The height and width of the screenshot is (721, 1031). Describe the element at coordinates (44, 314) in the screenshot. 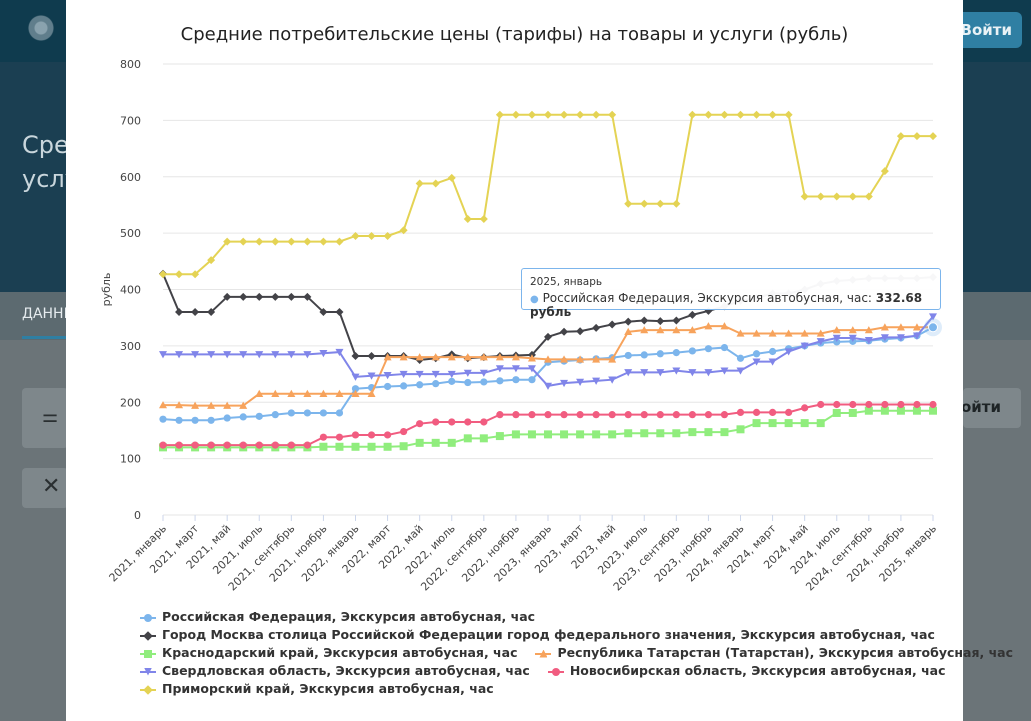

I see `tab-data: ДАННЫЕ` at that location.